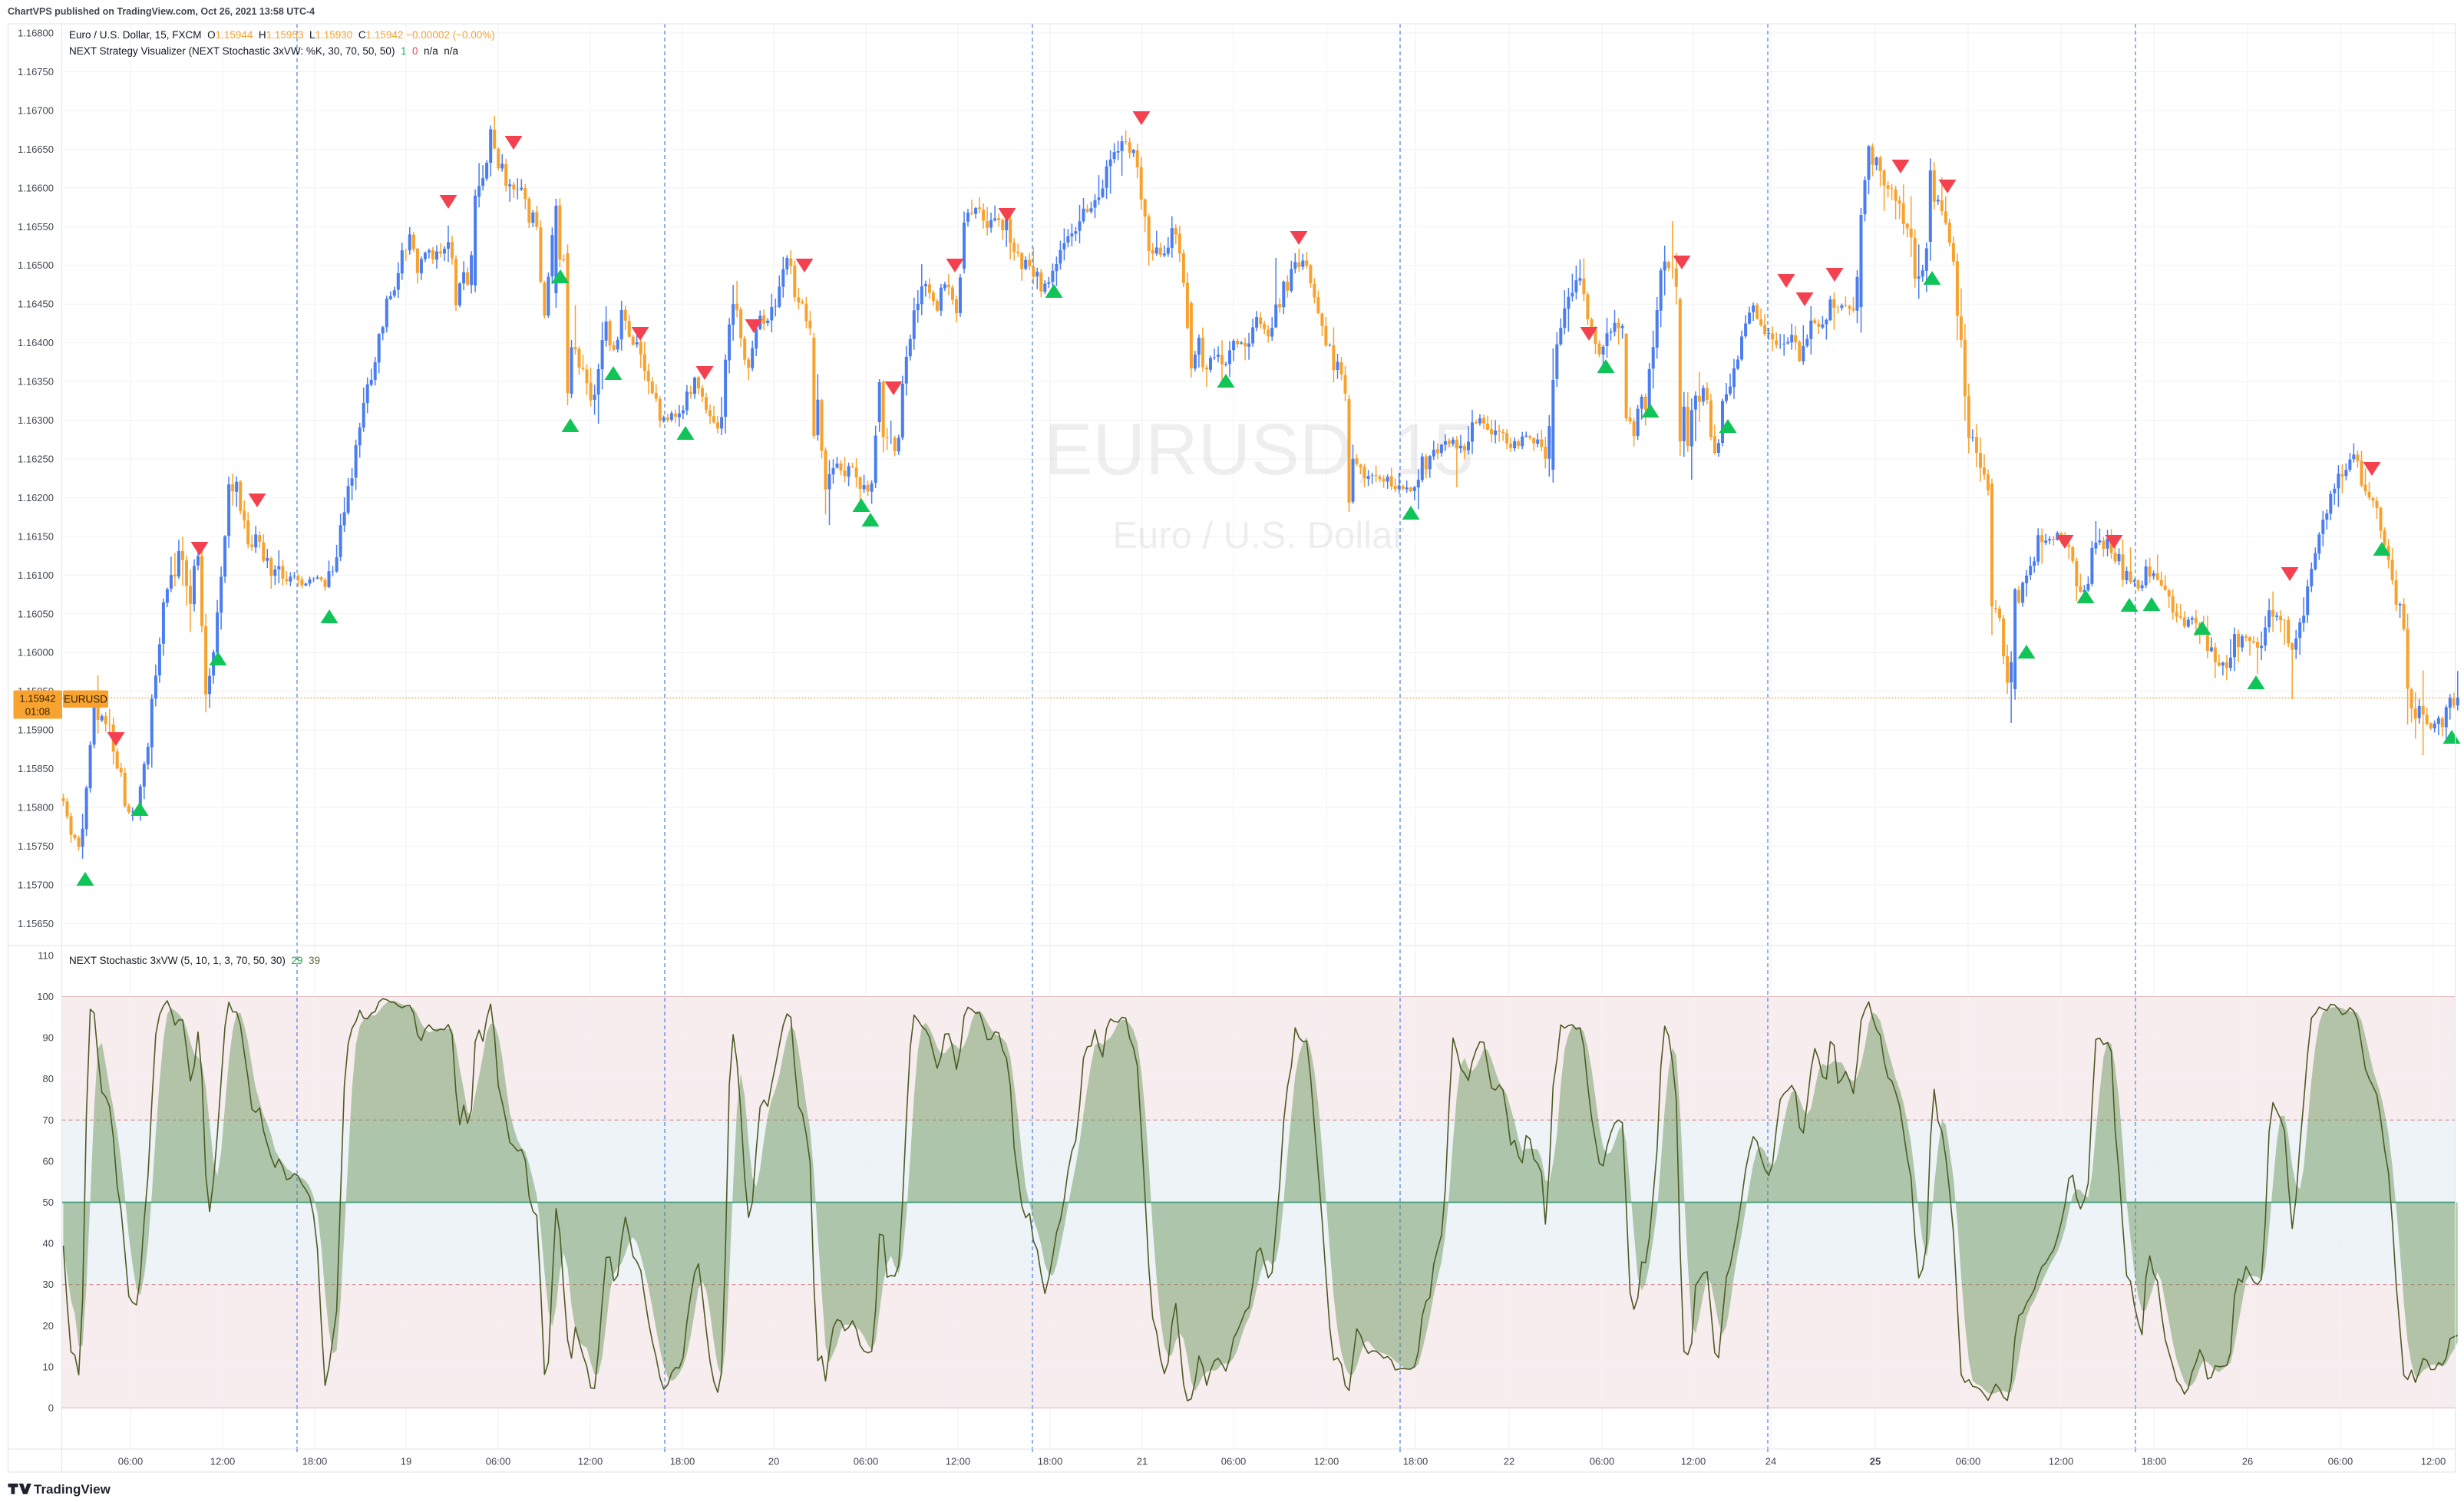  Describe the element at coordinates (36, 613) in the screenshot. I see `svg-text: 1.16050` at that location.